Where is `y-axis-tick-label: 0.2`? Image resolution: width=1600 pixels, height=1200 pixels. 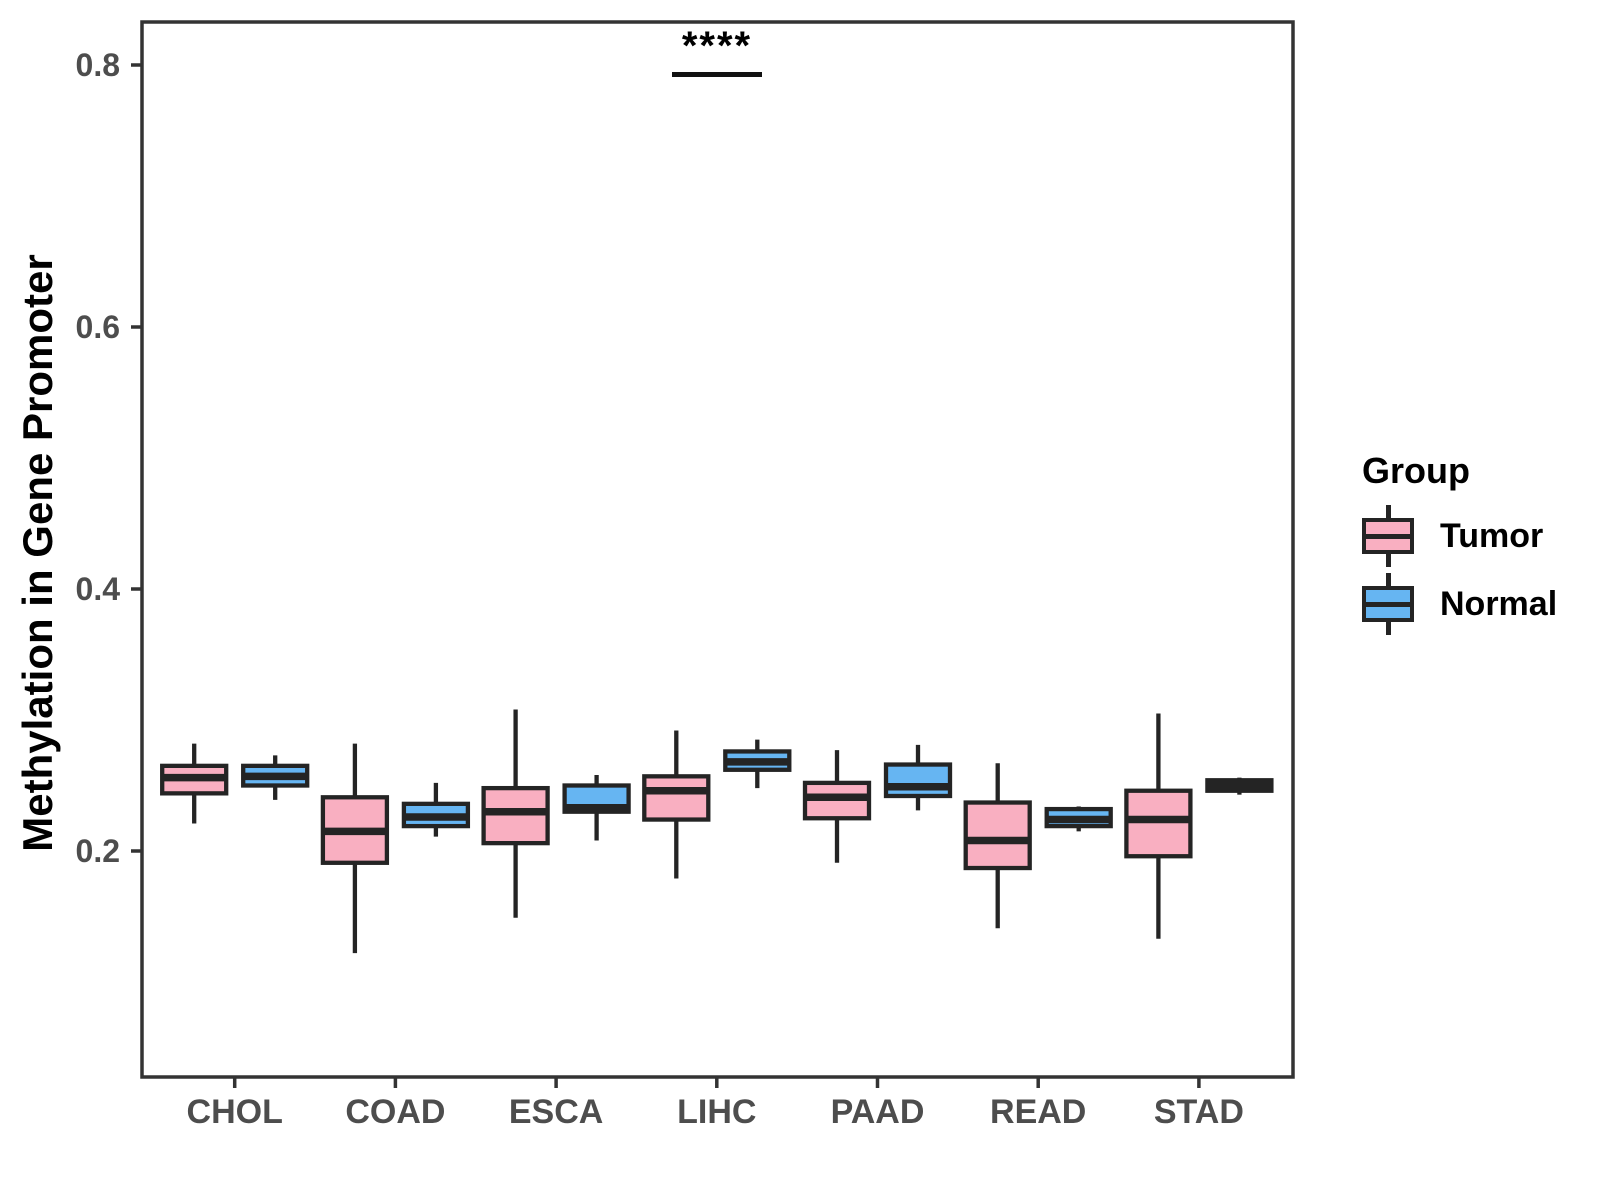 y-axis-tick-label: 0.2 is located at coordinates (98, 851).